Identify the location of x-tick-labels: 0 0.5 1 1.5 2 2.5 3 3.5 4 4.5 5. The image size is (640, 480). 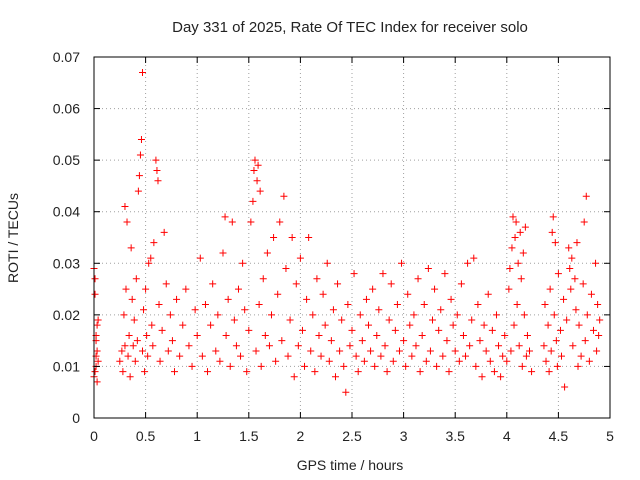
(352, 436).